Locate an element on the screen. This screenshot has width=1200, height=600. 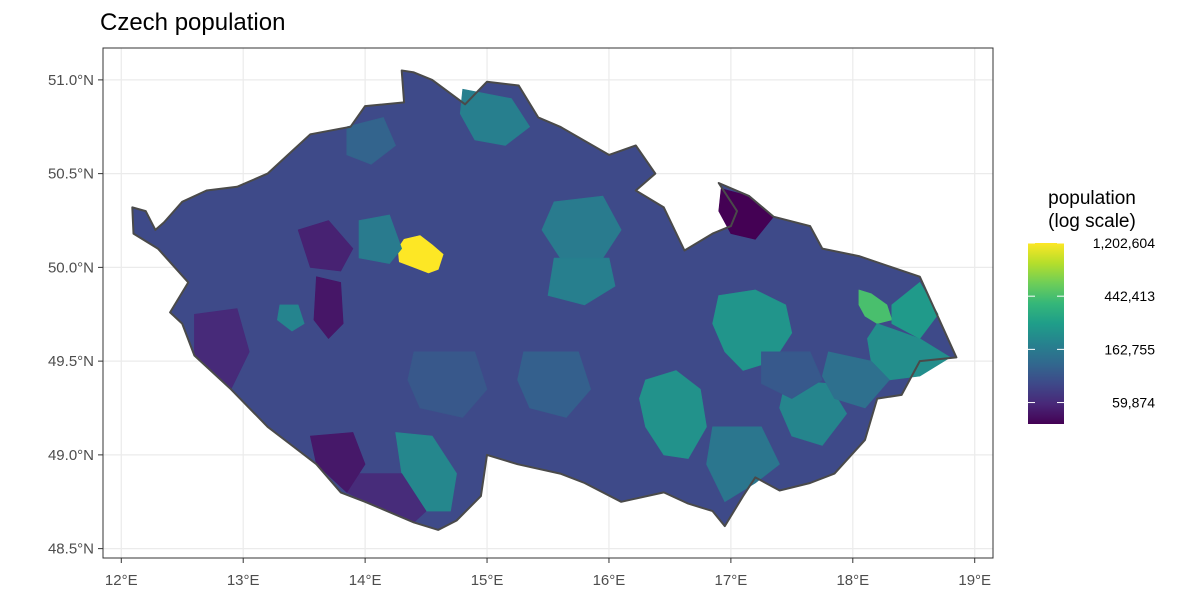
x-tick-label: 17°E is located at coordinates (731, 580).